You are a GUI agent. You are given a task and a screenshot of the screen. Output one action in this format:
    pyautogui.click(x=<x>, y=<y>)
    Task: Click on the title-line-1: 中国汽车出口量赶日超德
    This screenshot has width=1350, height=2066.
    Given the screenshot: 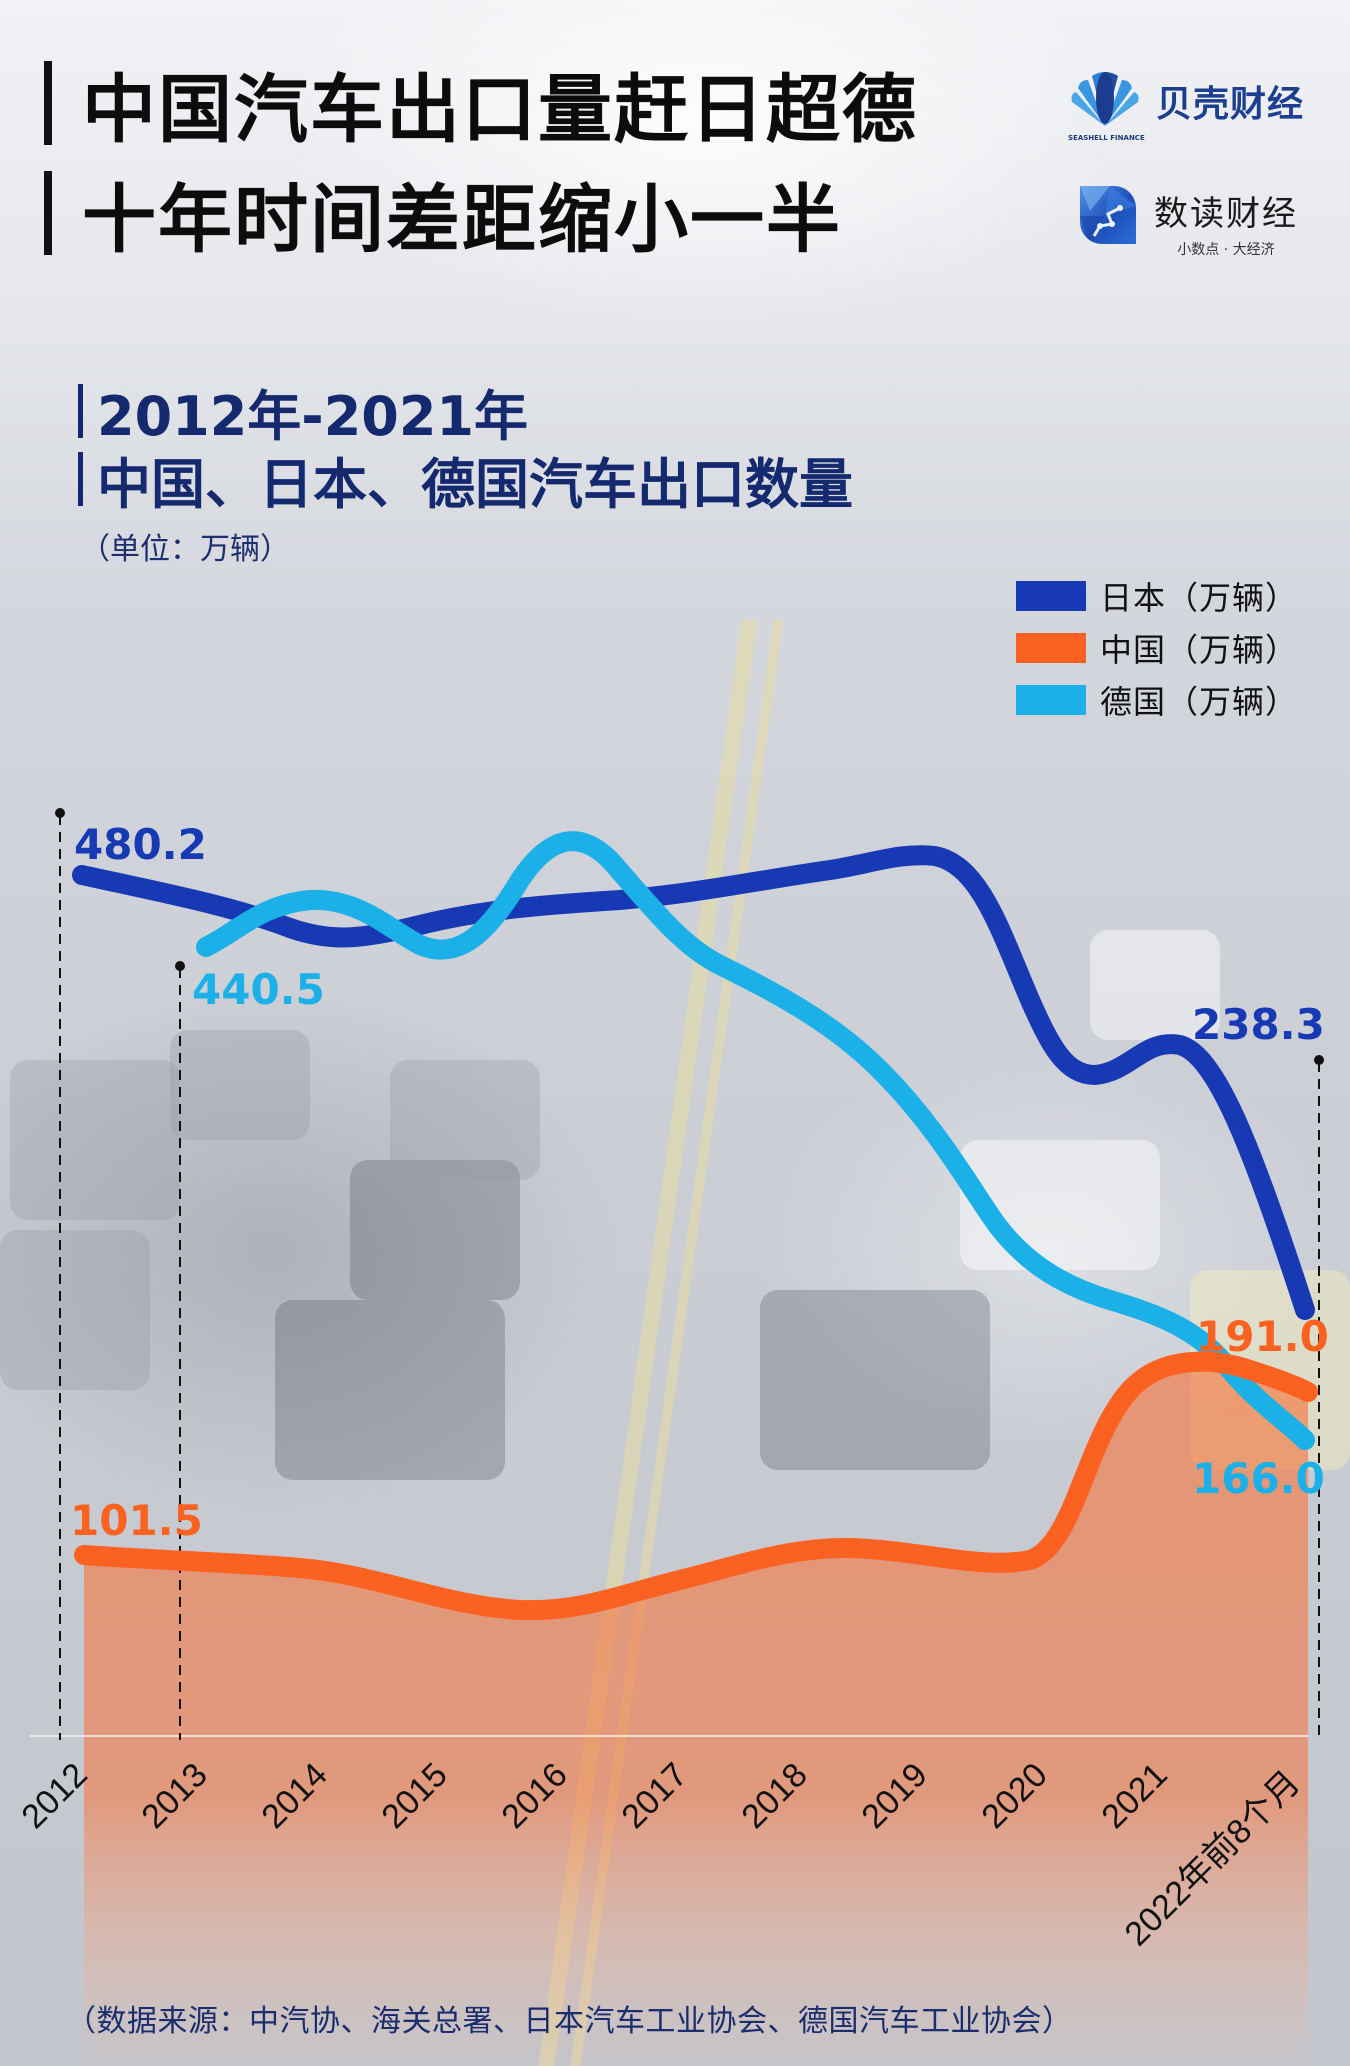 What is the action you would take?
    pyautogui.click(x=481, y=105)
    